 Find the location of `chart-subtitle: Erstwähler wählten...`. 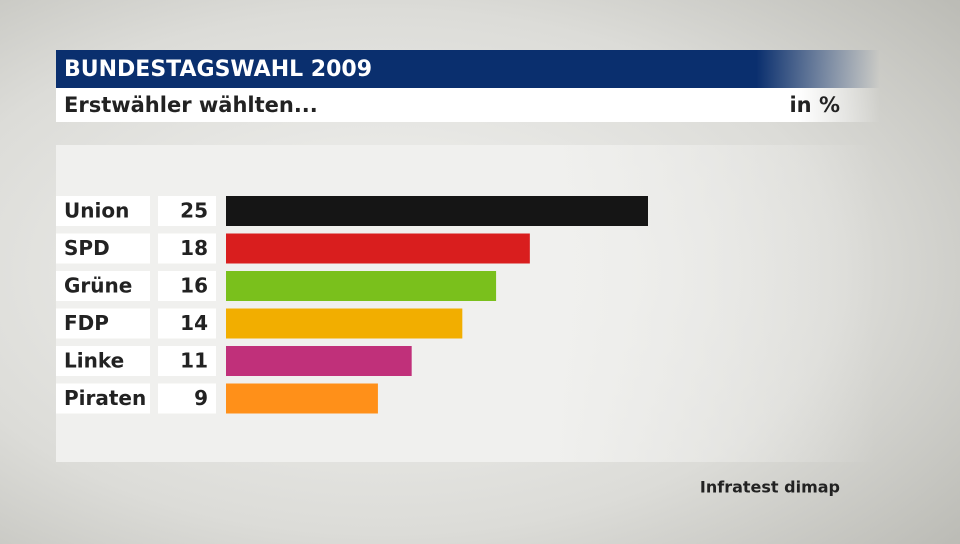

chart-subtitle: Erstwähler wählten... is located at coordinates (191, 105).